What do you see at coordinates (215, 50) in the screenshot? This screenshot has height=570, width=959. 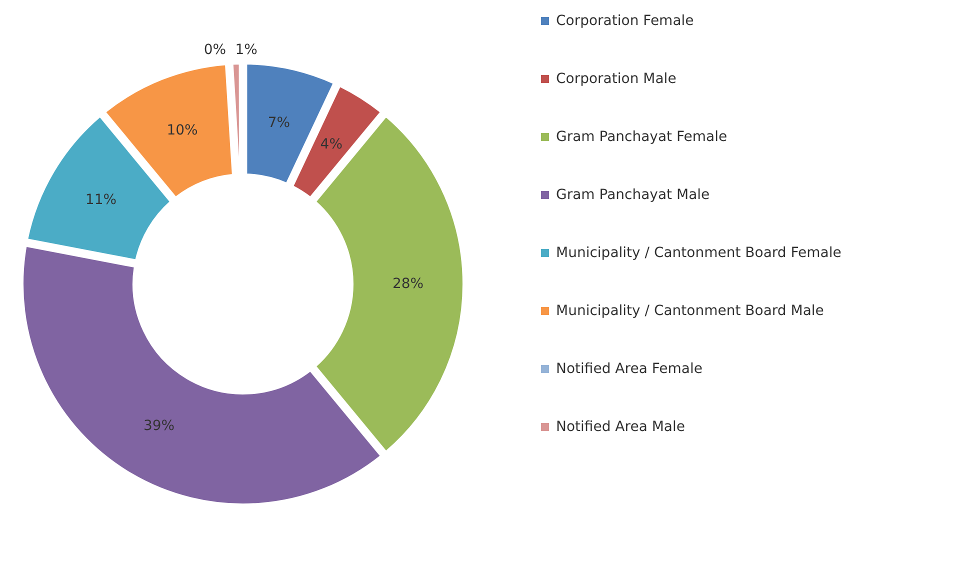 I see `text: 0%` at bounding box center [215, 50].